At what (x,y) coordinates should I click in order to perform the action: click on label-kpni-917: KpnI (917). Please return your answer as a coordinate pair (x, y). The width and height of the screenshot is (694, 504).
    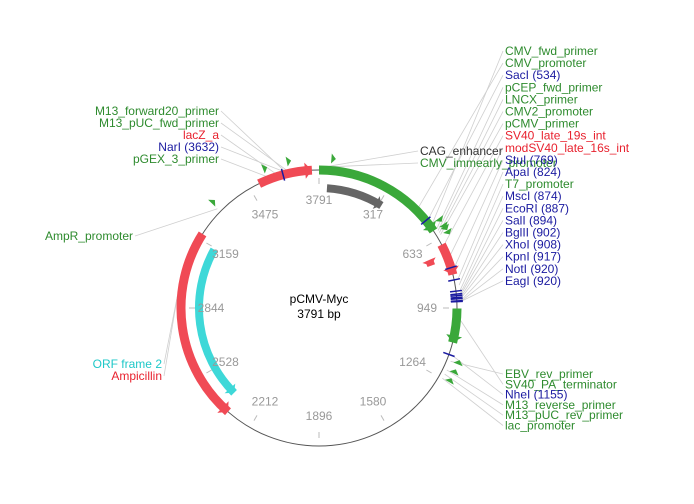
    Looking at the image, I should click on (533, 257).